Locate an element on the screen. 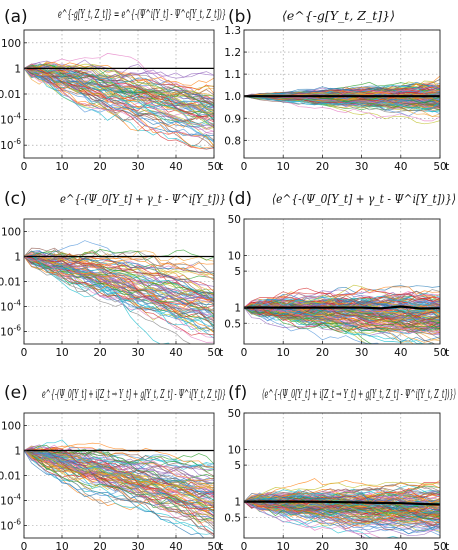 Image resolution: width=458 pixels, height=550 pixels. panel-title: e^{-(Ψ_0[Y_t] + γ_t - Ψ^i[Y_t])} is located at coordinates (143, 198).